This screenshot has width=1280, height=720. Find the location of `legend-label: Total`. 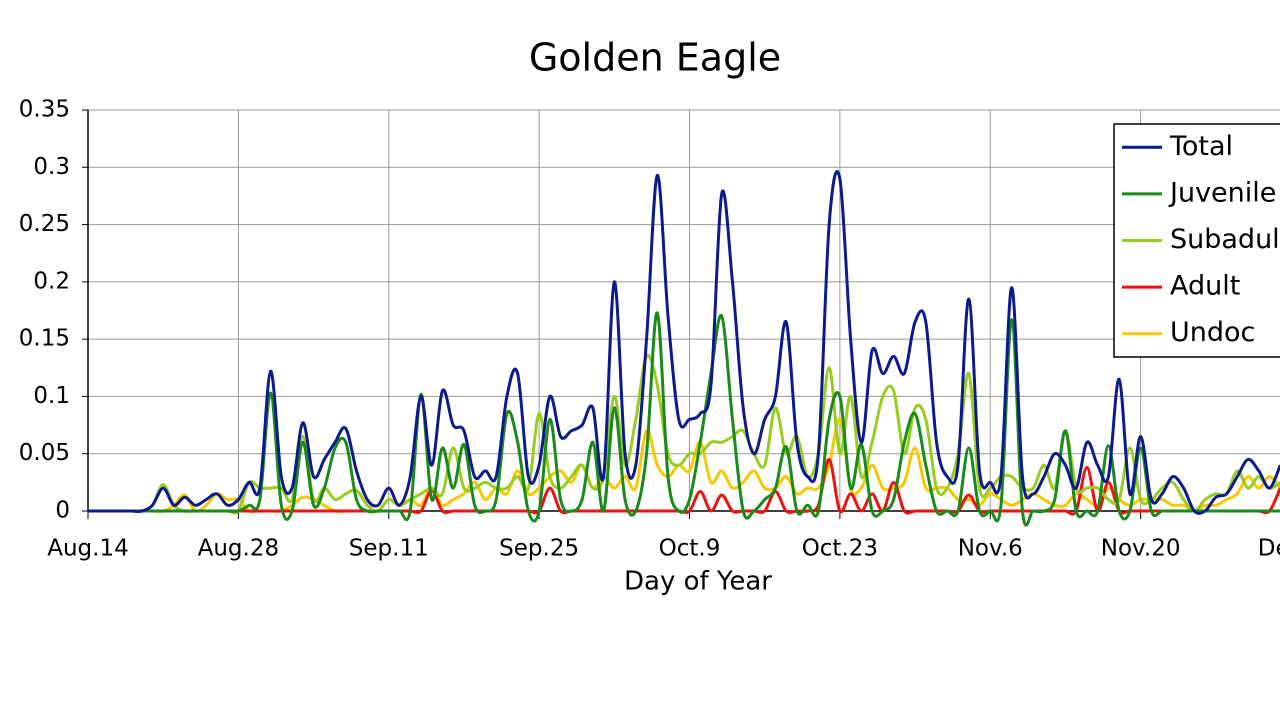

legend-label: Total is located at coordinates (1201, 146).